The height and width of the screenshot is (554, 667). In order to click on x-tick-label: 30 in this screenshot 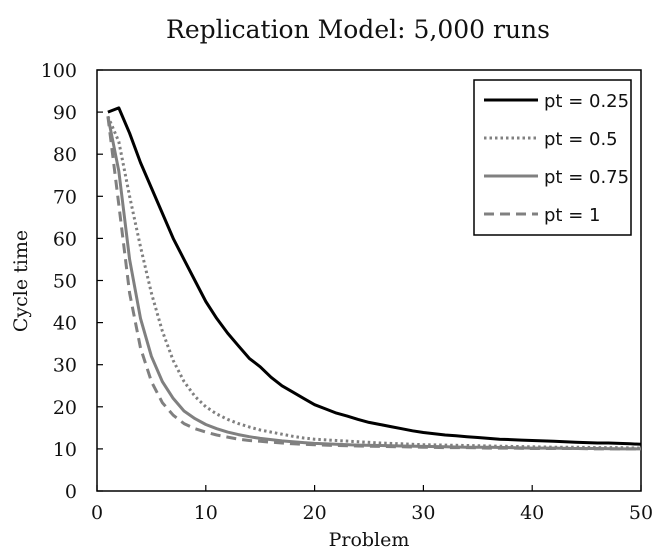, I will do `click(423, 513)`.